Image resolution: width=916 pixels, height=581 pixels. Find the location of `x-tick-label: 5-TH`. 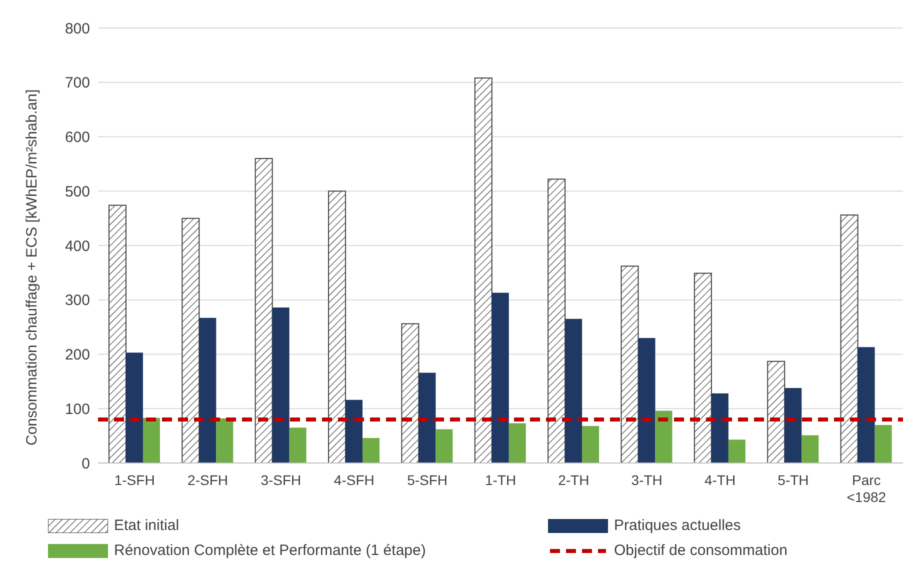

x-tick-label: 5-TH is located at coordinates (793, 480).